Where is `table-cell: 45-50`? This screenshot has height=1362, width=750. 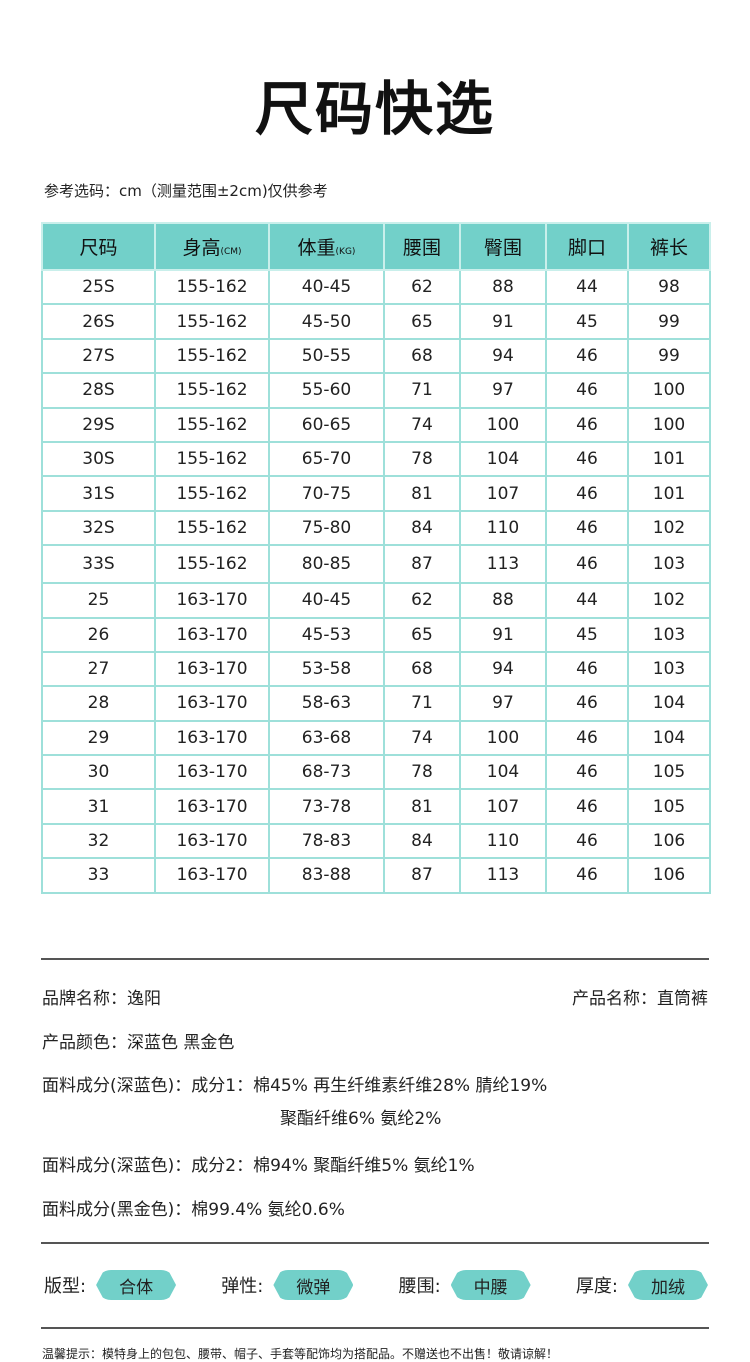
table-cell: 45-50 is located at coordinates (326, 321).